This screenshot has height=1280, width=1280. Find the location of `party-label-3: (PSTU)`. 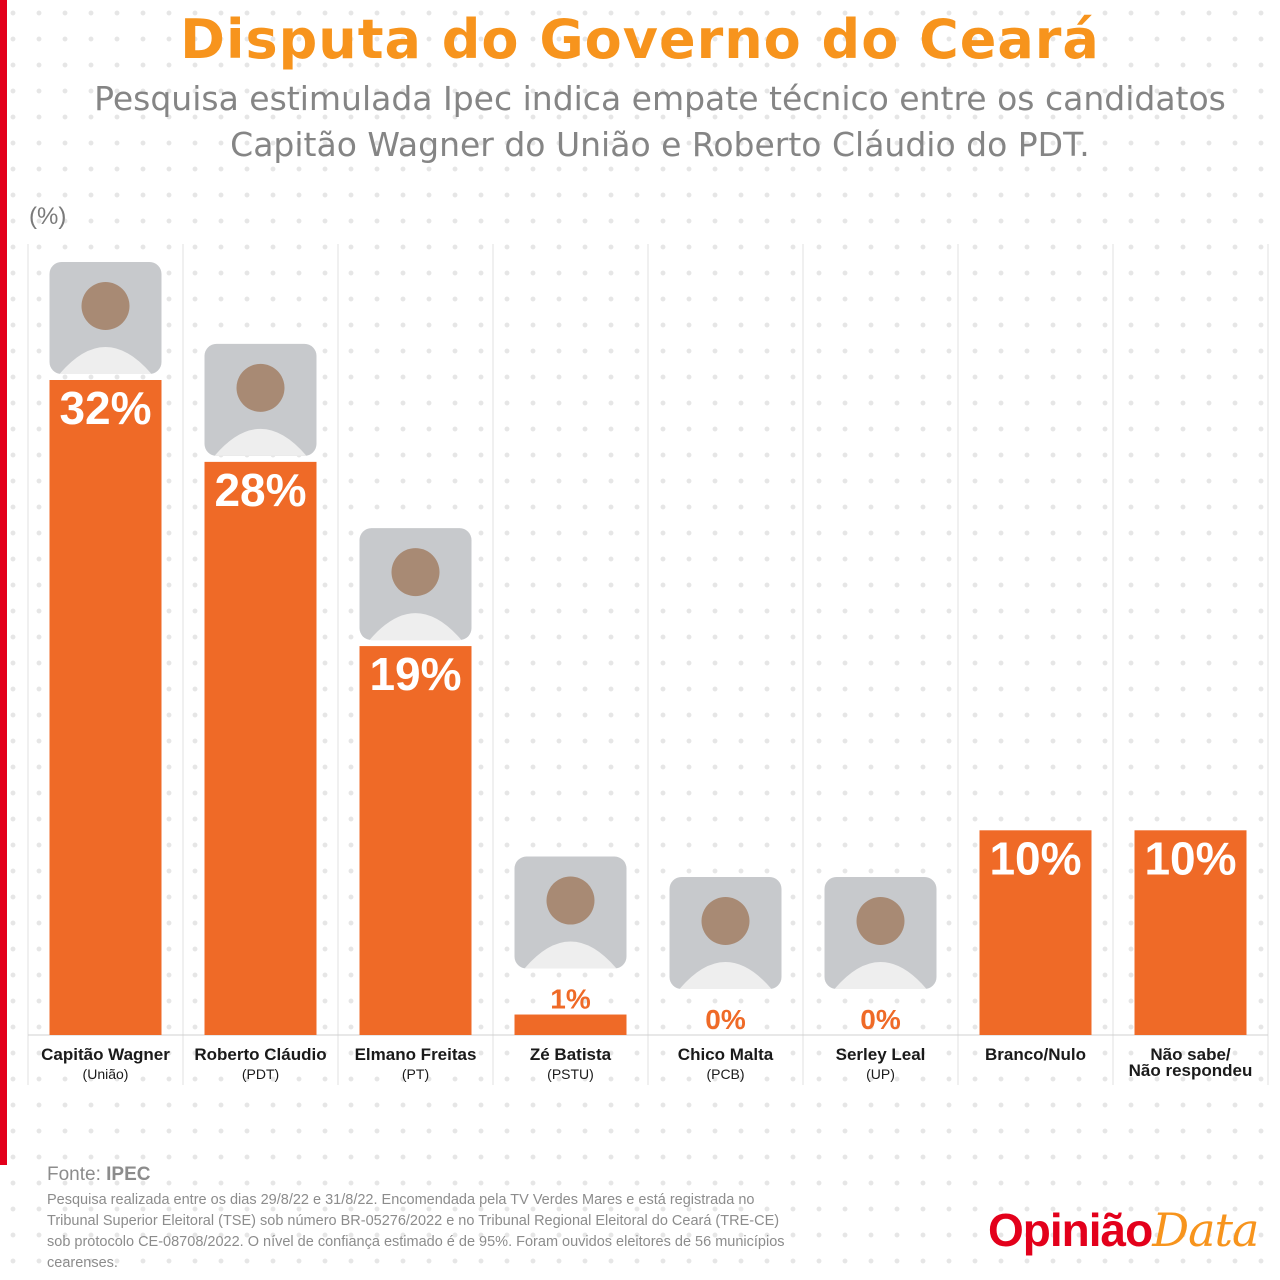

party-label-3: (PSTU) is located at coordinates (570, 1074).